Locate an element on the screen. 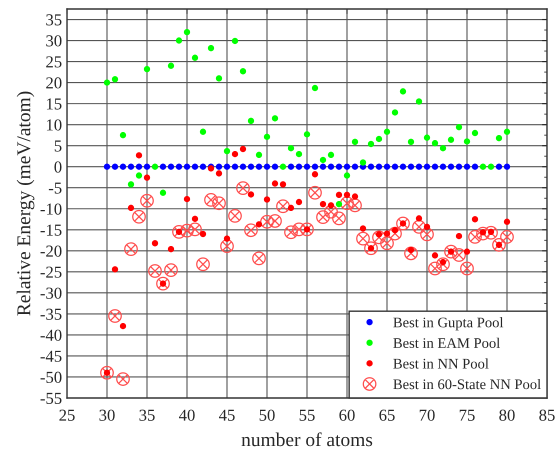  x-axis-title: number of atoms is located at coordinates (307, 439).